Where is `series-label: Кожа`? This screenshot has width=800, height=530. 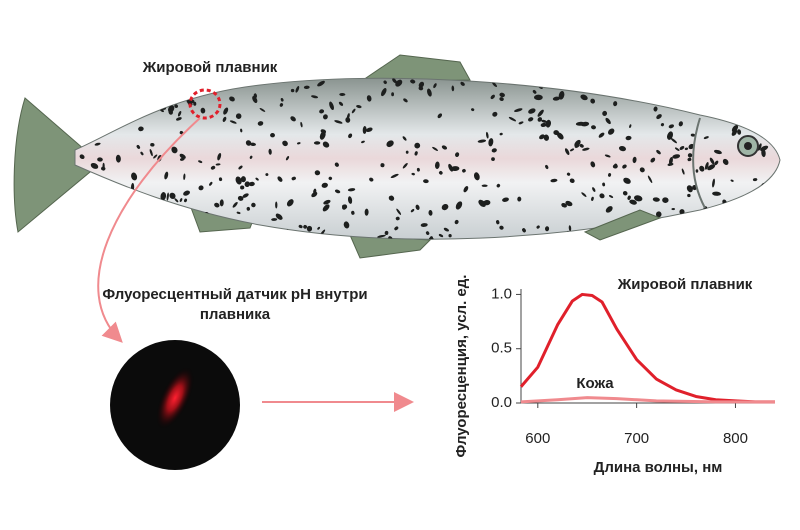
series-label: Кожа is located at coordinates (595, 383).